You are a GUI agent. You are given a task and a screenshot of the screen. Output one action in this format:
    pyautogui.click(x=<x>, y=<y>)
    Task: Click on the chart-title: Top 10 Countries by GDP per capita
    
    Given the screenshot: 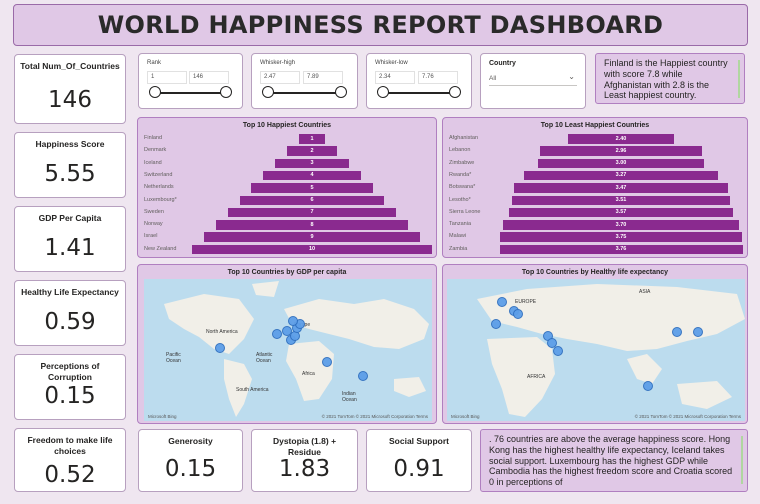 What is the action you would take?
    pyautogui.click(x=287, y=272)
    